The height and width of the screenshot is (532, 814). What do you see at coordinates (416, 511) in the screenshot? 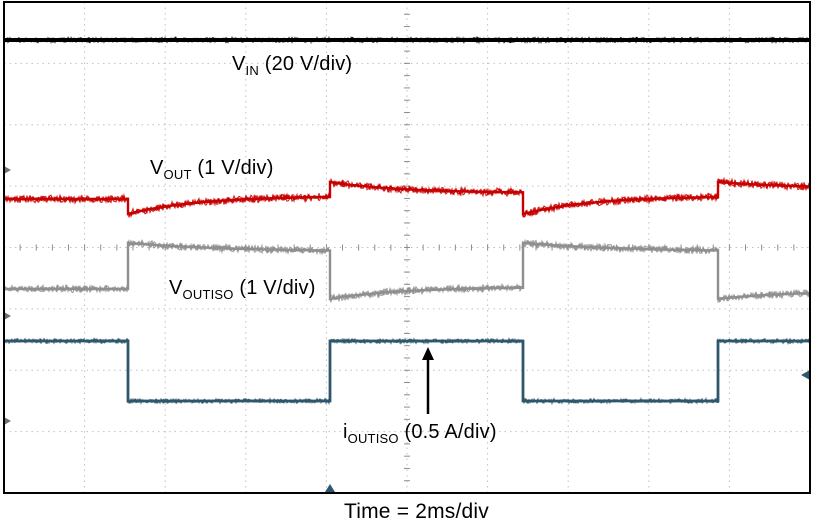
I see `time-per-div-label: Time = 2ms/div` at bounding box center [416, 511].